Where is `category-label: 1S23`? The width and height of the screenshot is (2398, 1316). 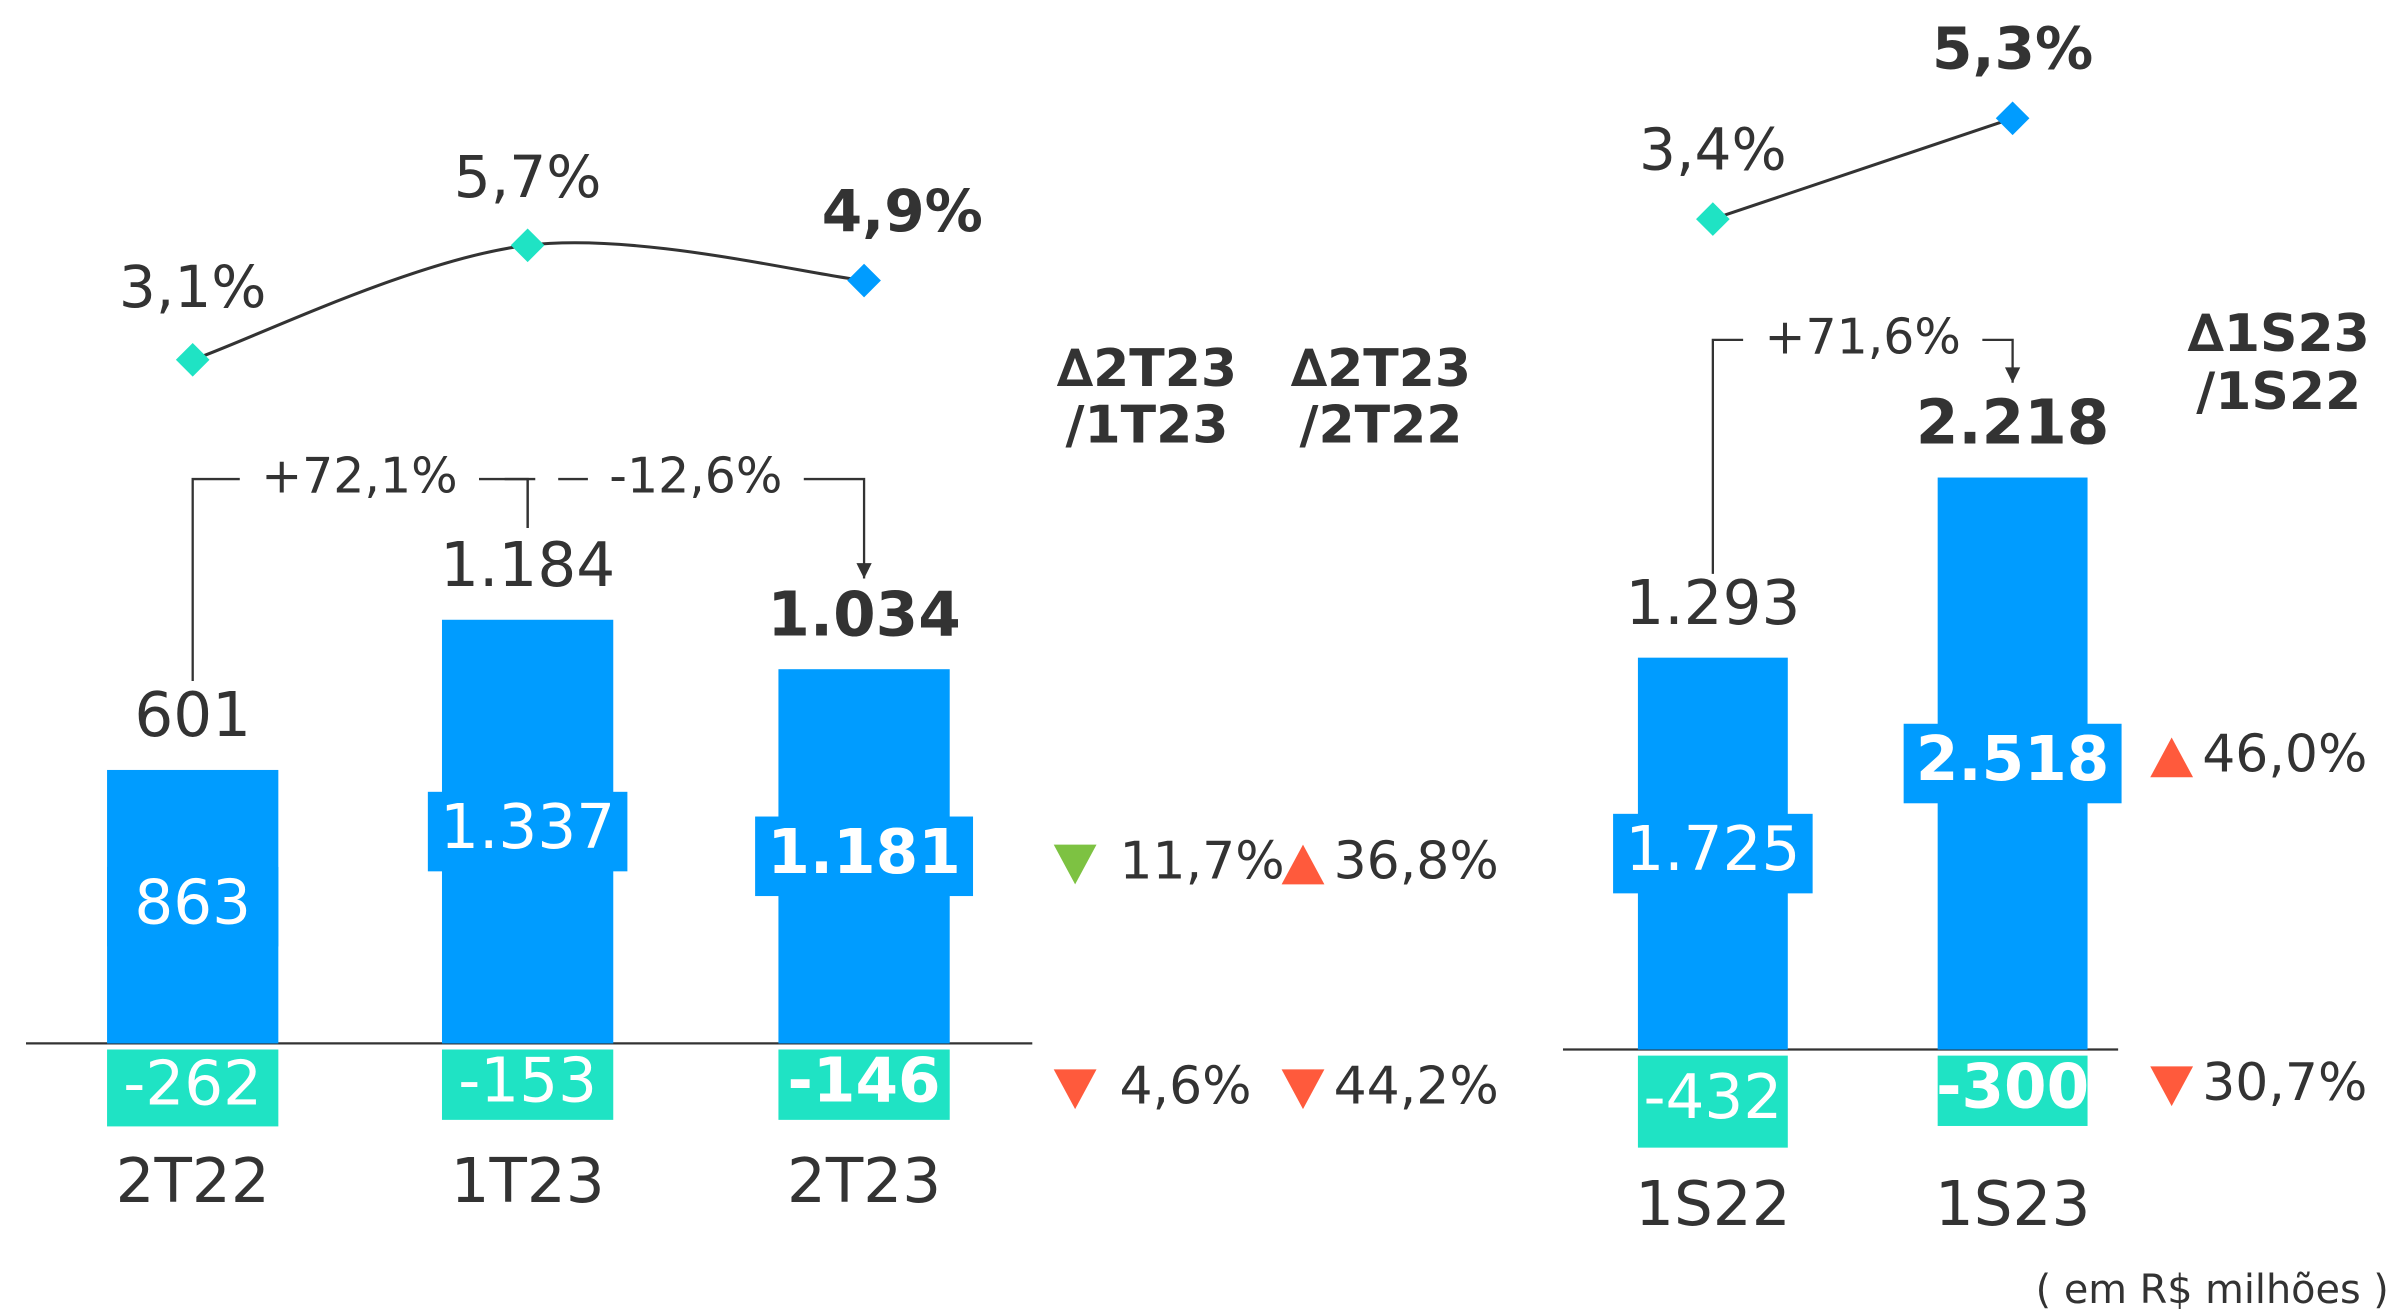
category-label: 1S23 is located at coordinates (2013, 1204).